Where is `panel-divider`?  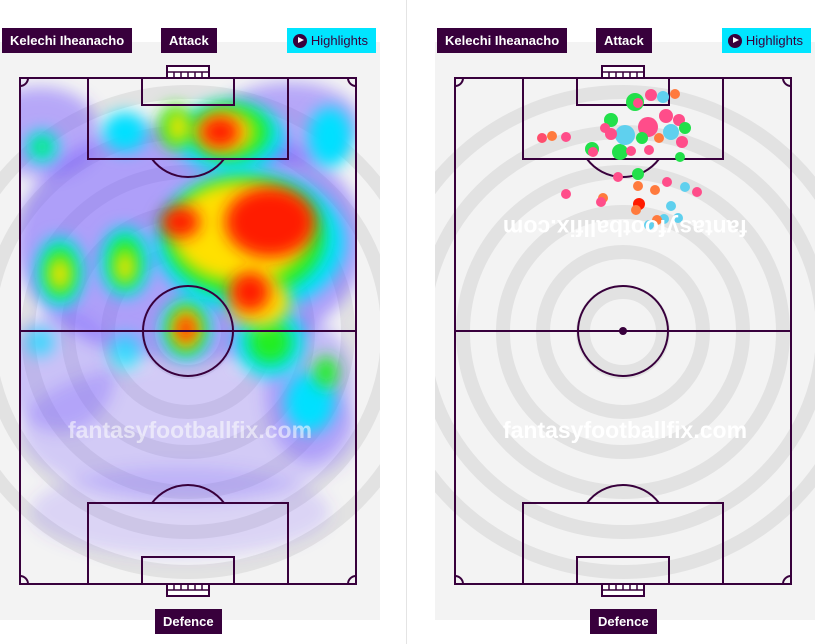
panel-divider is located at coordinates (406, 322).